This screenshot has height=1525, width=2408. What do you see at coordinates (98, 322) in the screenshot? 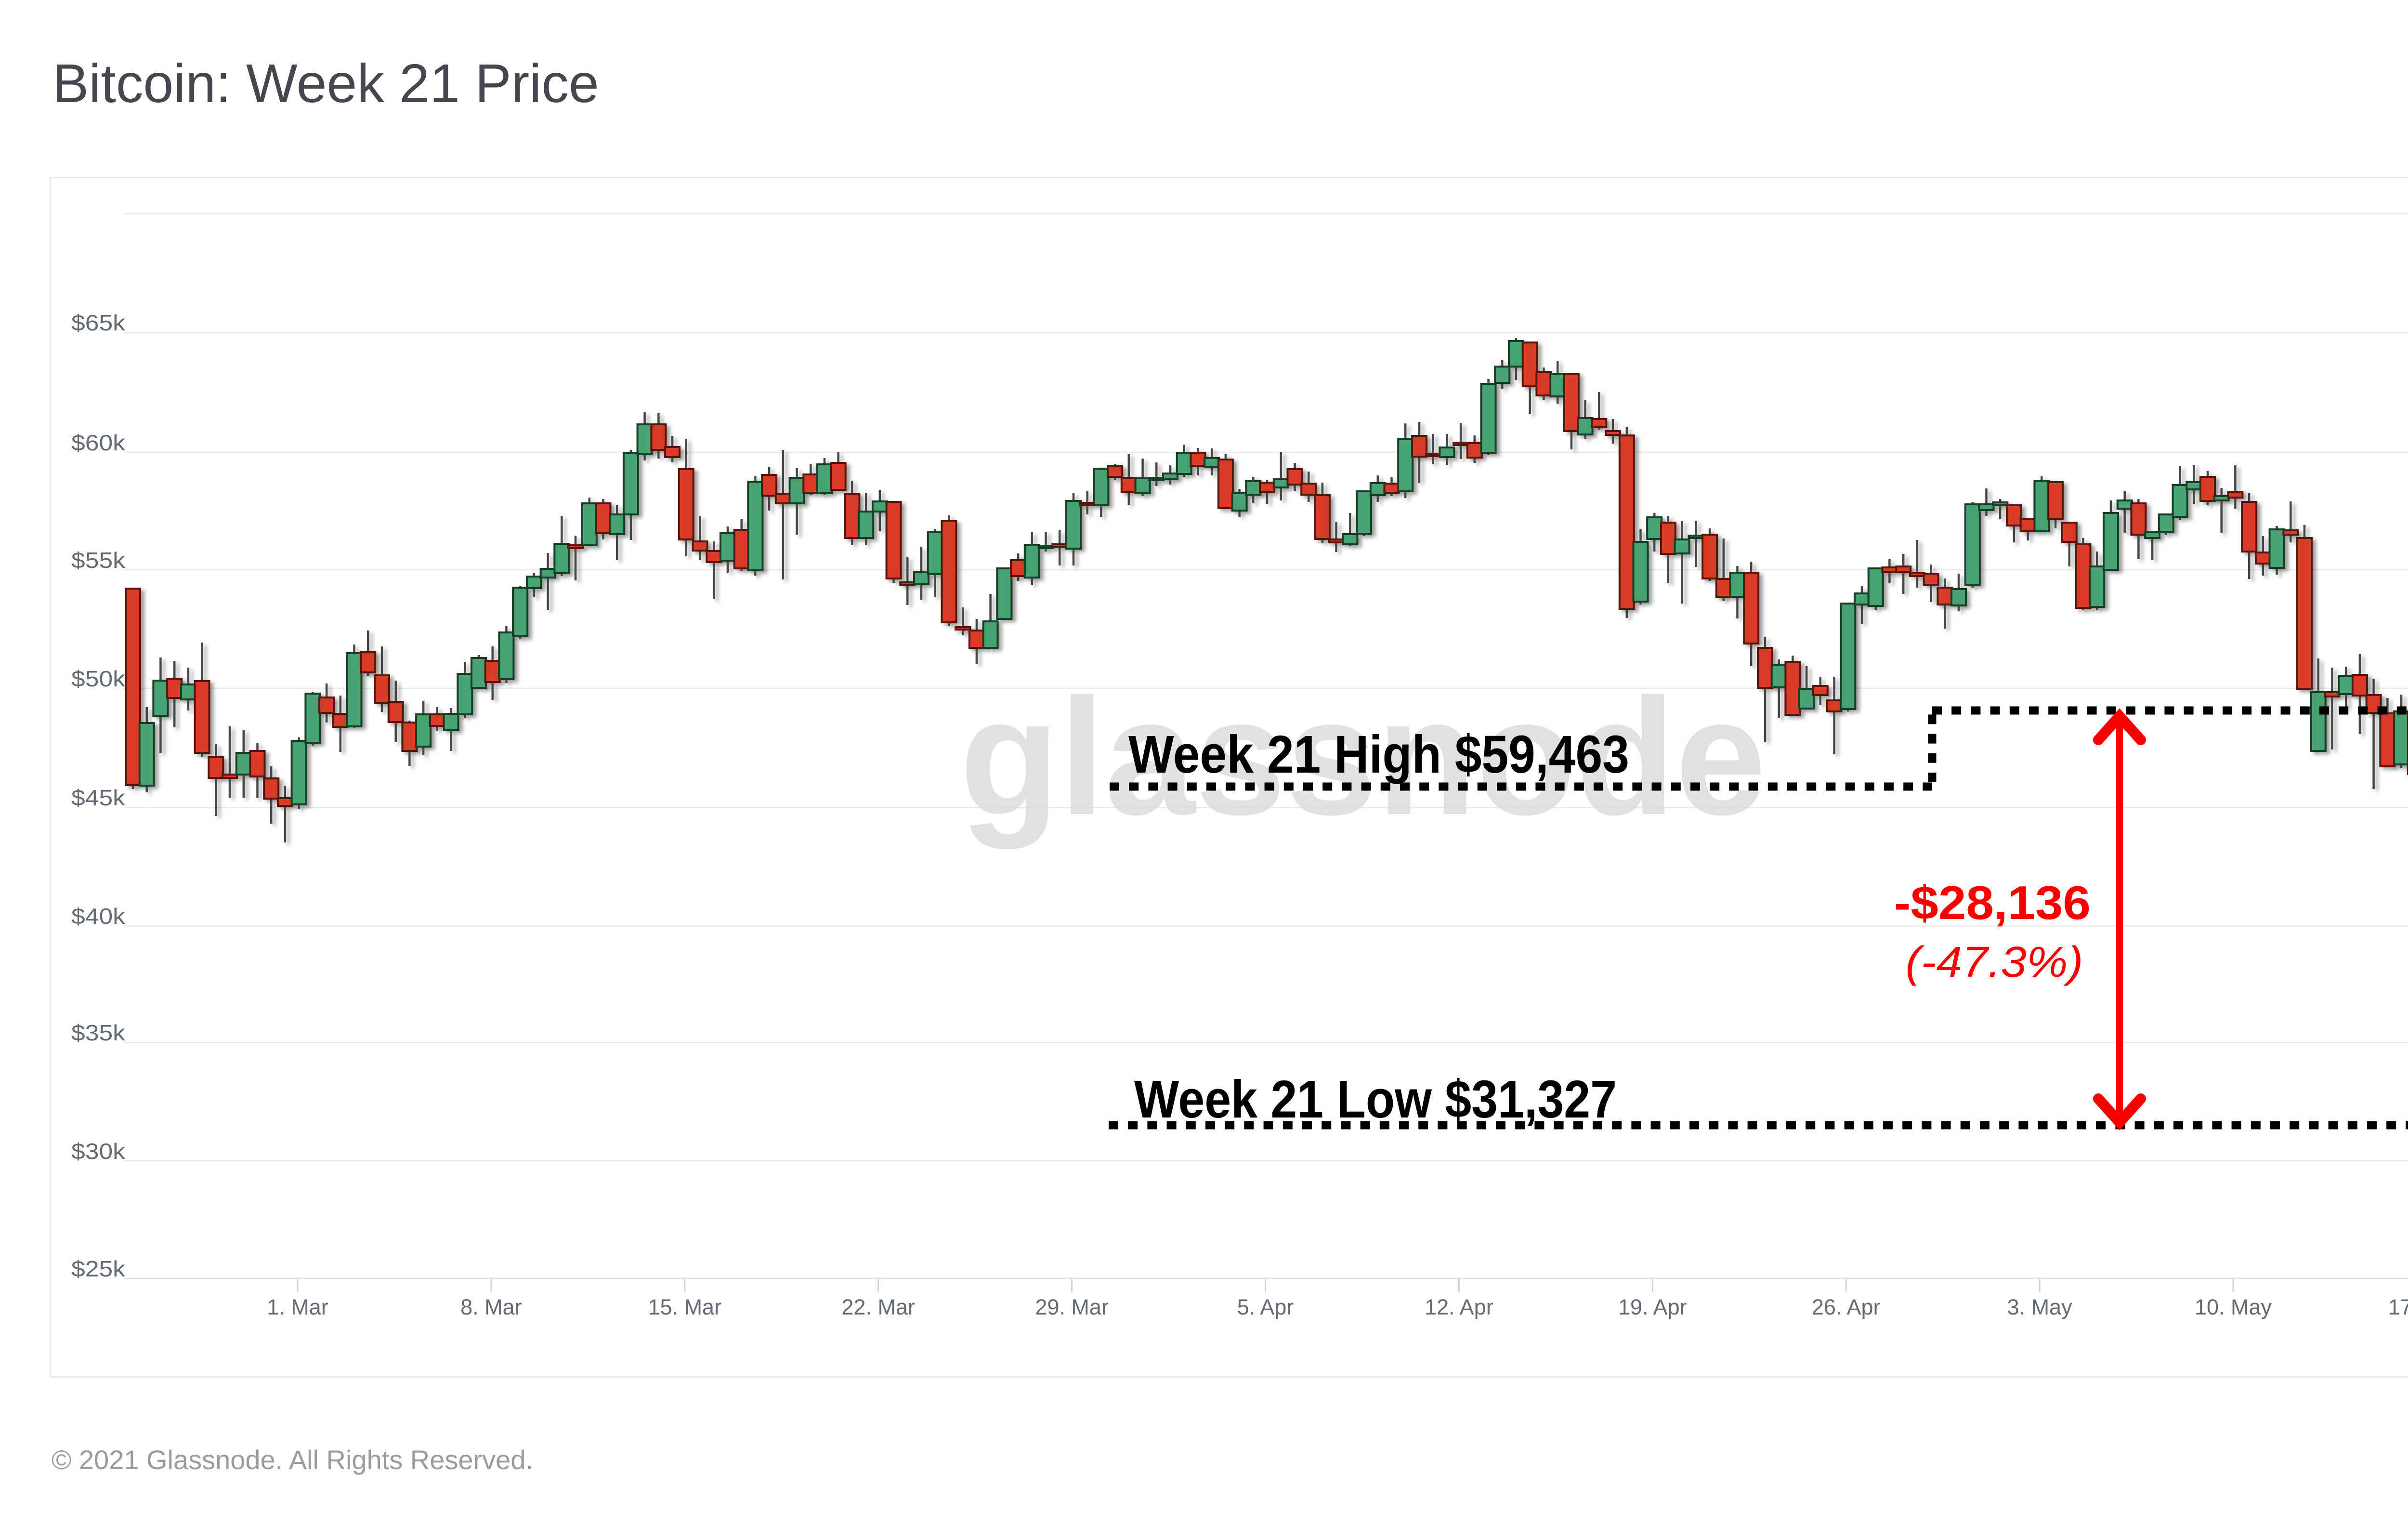
I see `svg-text: $65k` at bounding box center [98, 322].